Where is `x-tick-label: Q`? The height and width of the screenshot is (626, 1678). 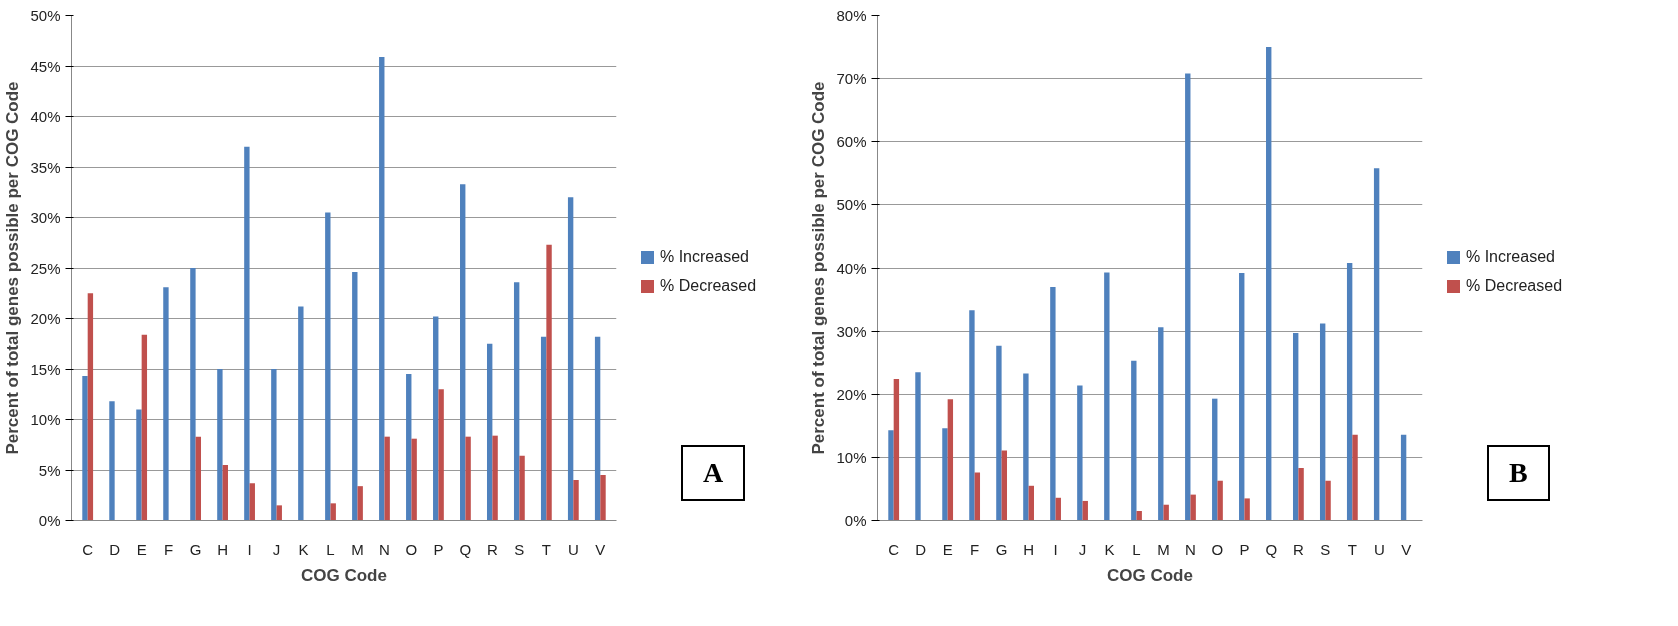
x-tick-label: Q is located at coordinates (465, 549).